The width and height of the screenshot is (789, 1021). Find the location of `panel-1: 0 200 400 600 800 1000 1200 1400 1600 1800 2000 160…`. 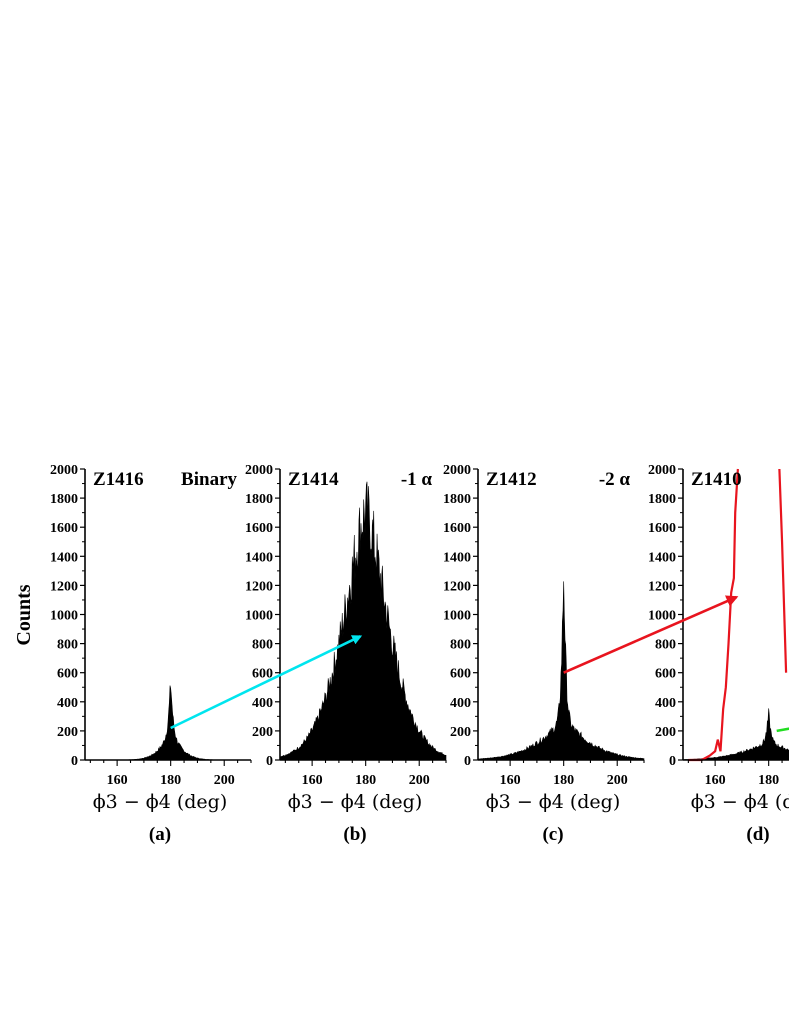

panel-1: 0 200 400 600 800 1000 1200 1400 1600 1800 2000 160… is located at coordinates (151, 654).